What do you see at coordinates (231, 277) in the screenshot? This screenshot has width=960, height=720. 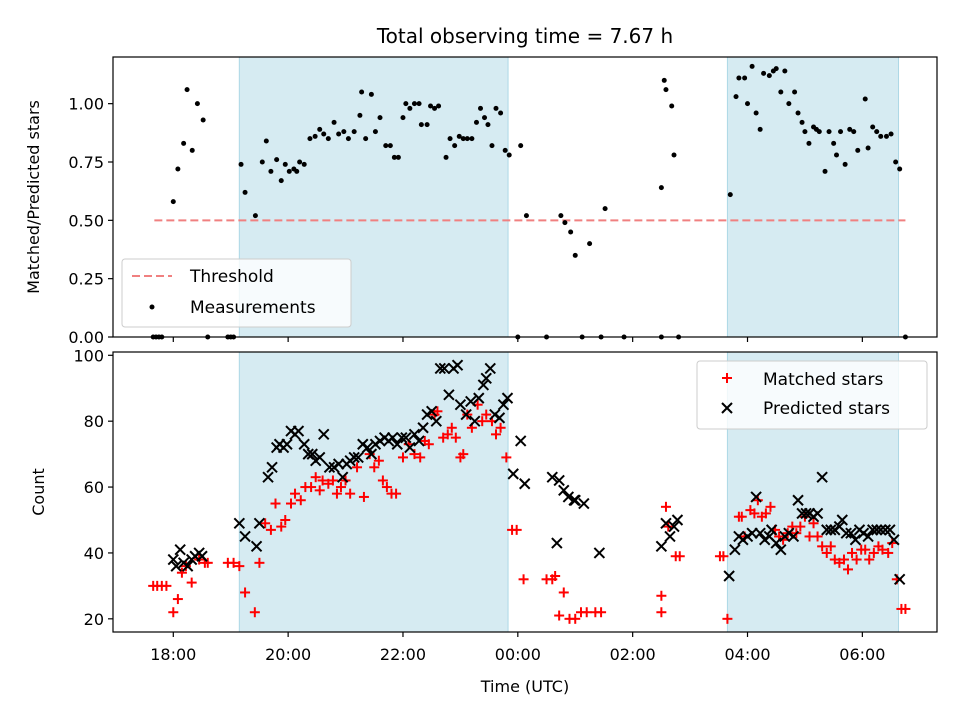 I see `legend-threshold-label: Threshold` at bounding box center [231, 277].